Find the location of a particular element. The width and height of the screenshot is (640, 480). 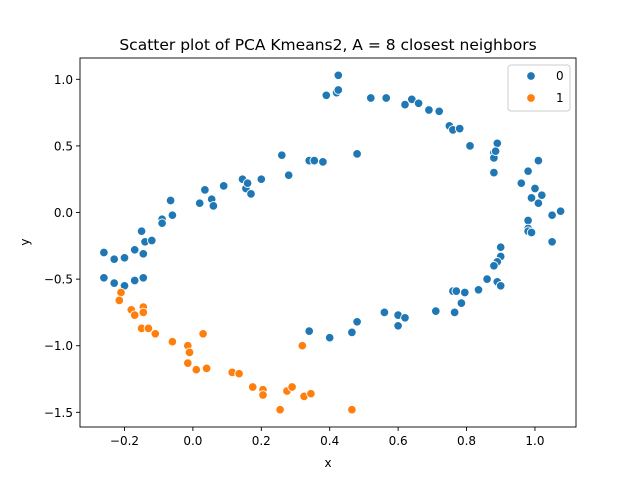

y-tick-label: −0.5 is located at coordinates (58, 280).